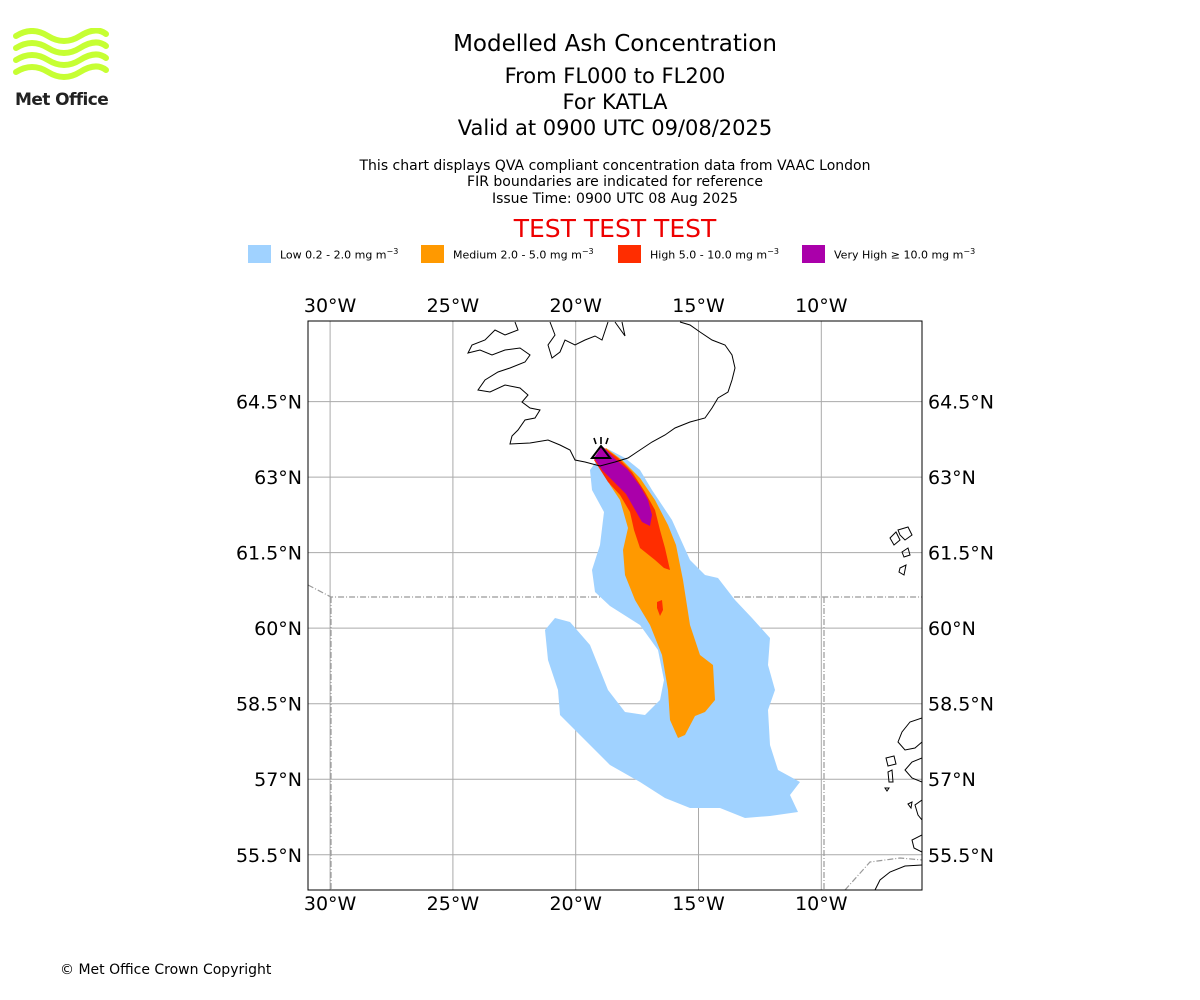  Describe the element at coordinates (961, 554) in the screenshot. I see `lat-tick-label-right: 61.5°N` at that location.